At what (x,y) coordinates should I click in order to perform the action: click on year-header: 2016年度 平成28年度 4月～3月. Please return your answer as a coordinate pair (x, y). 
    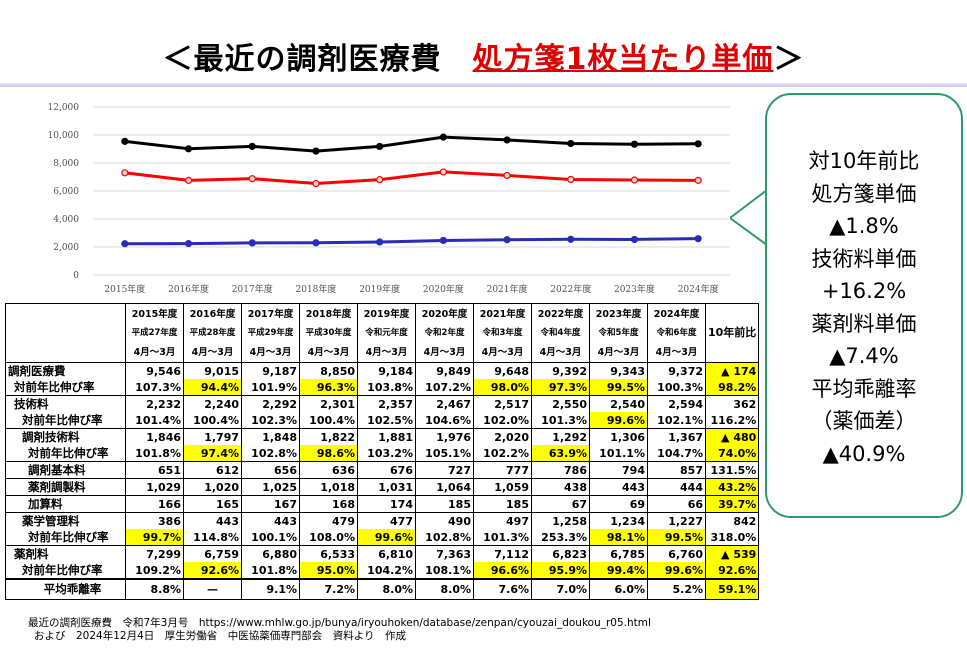
    Looking at the image, I should click on (212, 333).